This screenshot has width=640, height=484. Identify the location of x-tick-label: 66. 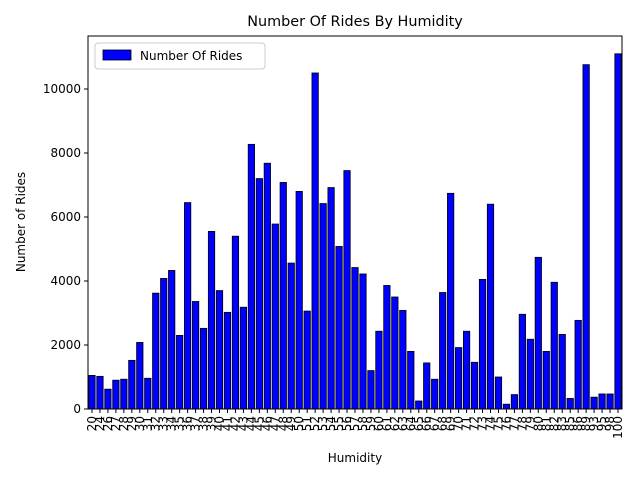
(427, 423).